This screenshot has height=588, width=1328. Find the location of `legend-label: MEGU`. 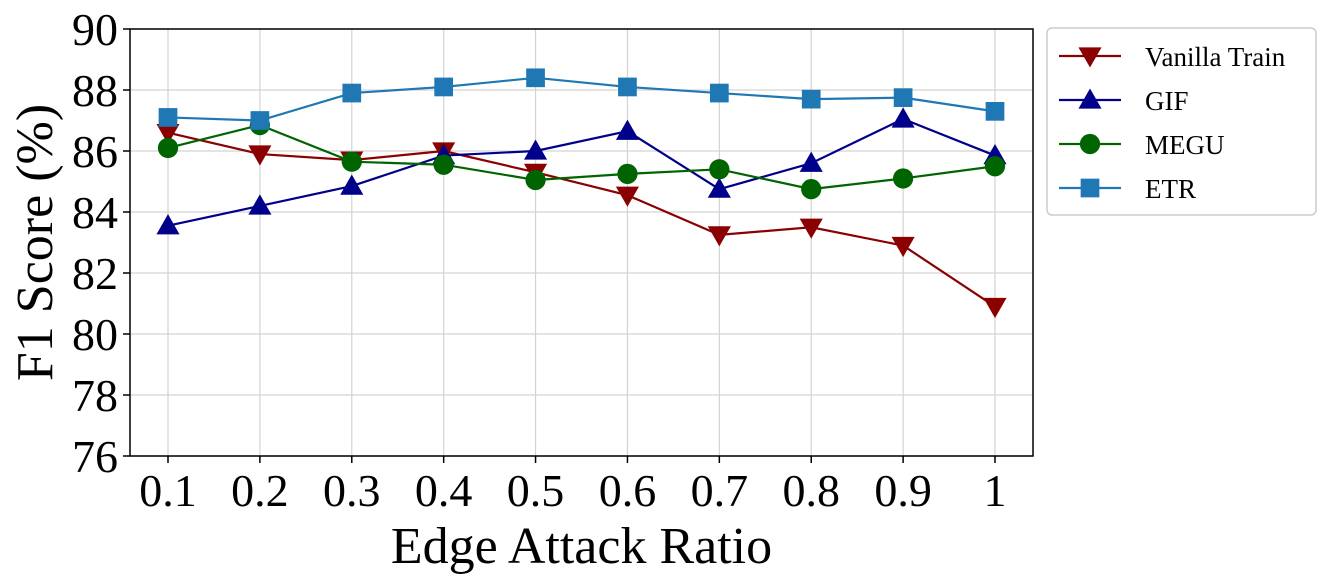

legend-label: MEGU is located at coordinates (1185, 145).